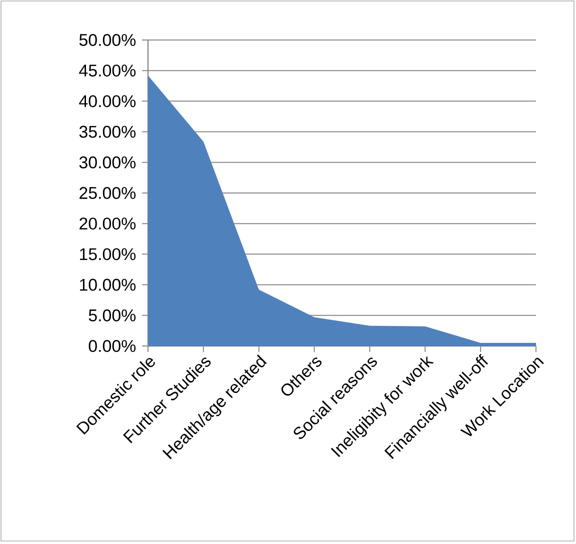  What do you see at coordinates (112, 315) in the screenshot?
I see `y-tick-label: 5.00%` at bounding box center [112, 315].